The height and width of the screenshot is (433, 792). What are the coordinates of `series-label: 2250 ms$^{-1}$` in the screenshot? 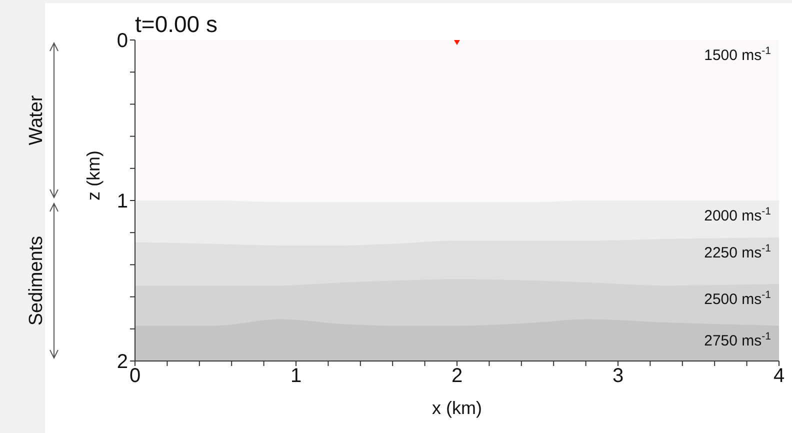 It's located at (738, 252).